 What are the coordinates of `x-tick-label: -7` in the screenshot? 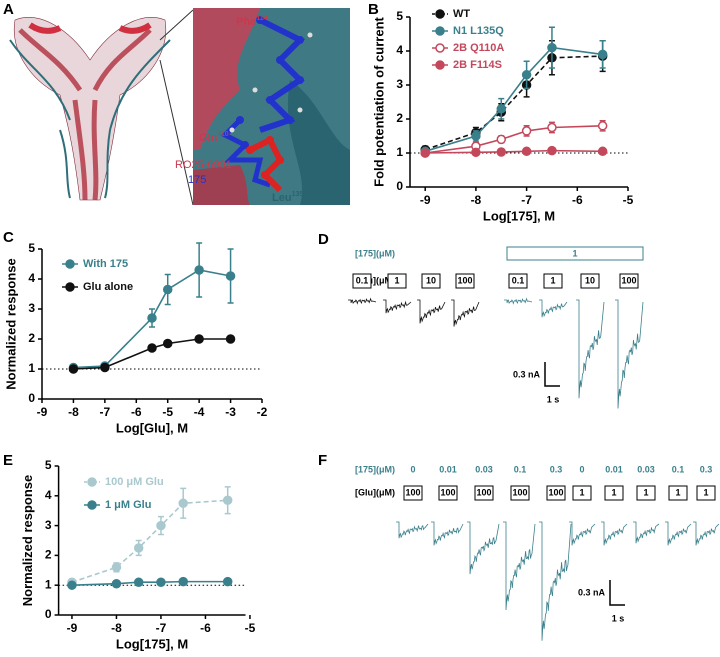 It's located at (526, 200).